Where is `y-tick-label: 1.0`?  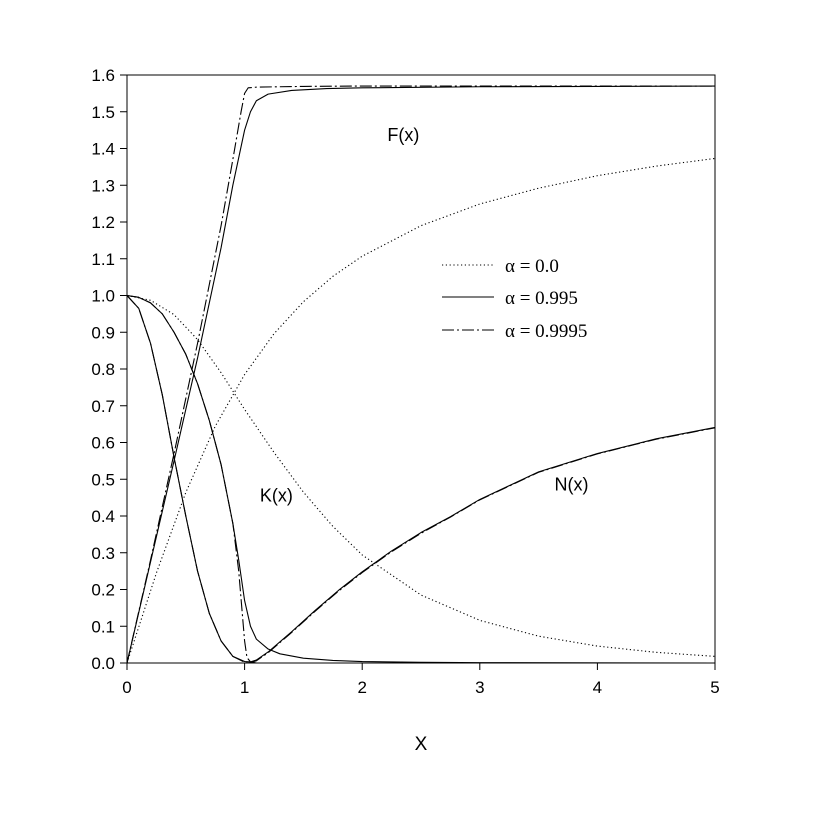 y-tick-label: 1.0 is located at coordinates (103, 296).